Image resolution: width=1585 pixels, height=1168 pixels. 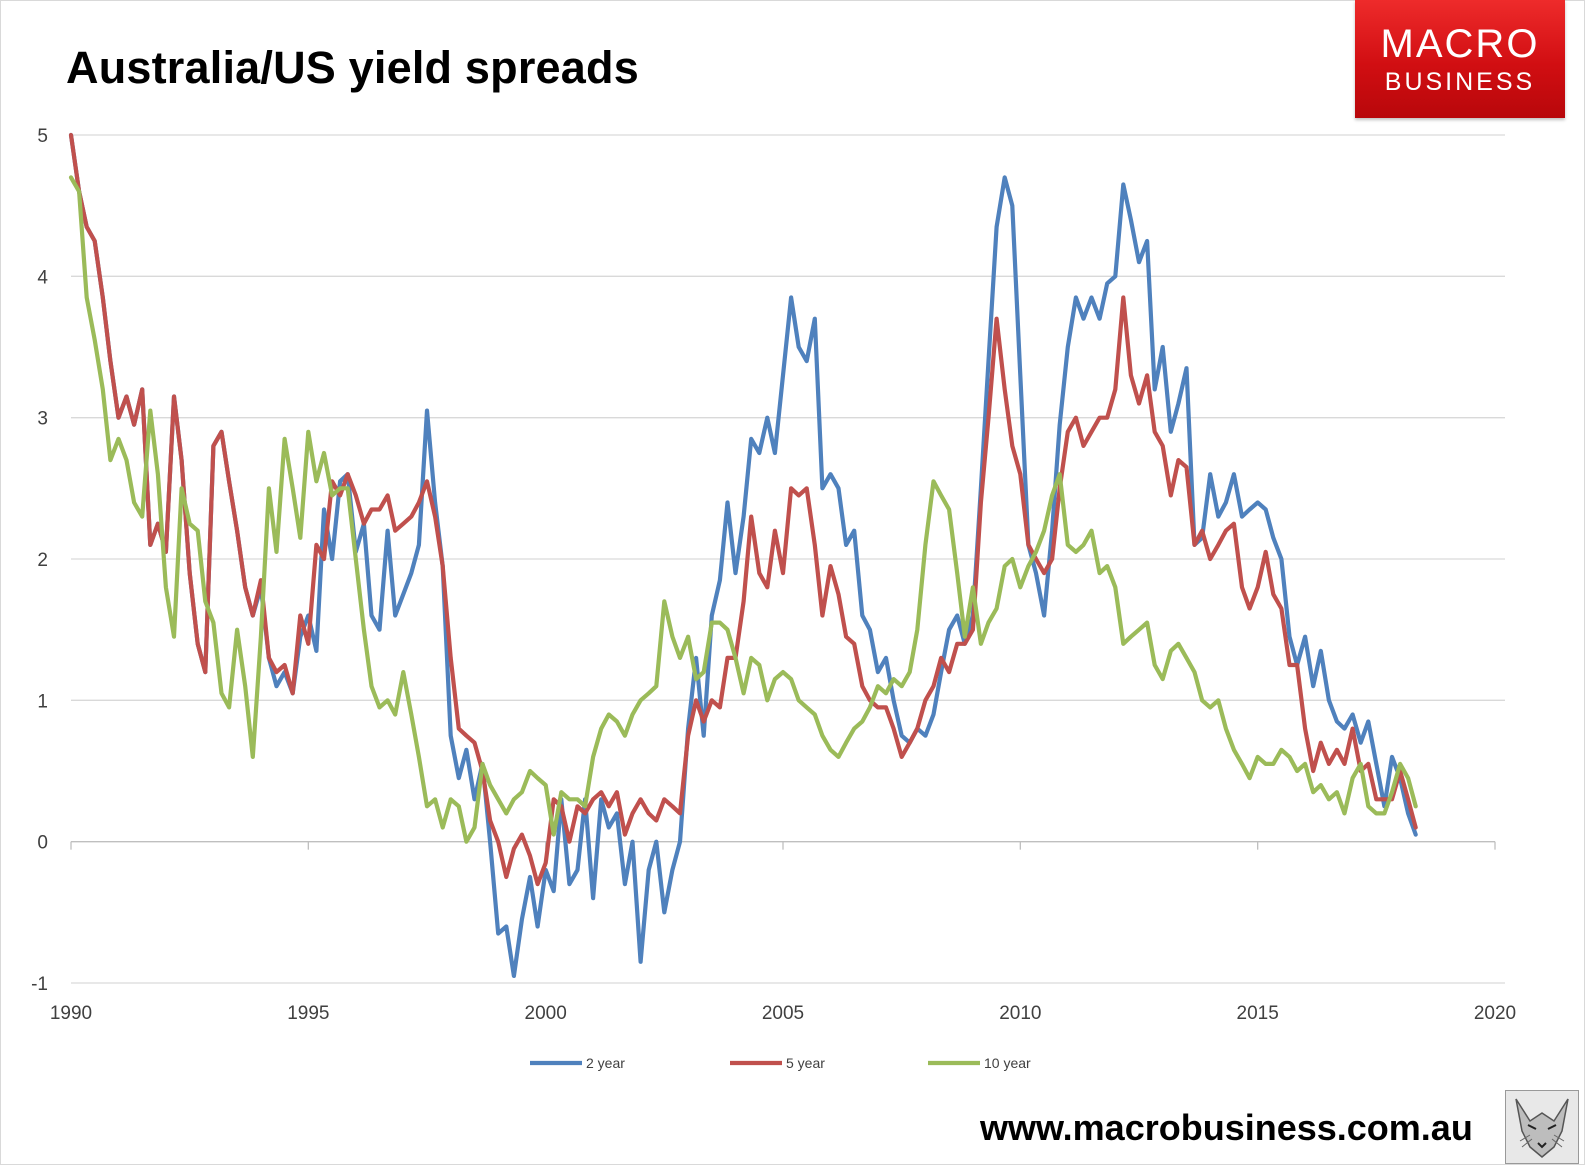 What do you see at coordinates (42, 419) in the screenshot?
I see `y-tick-label: 3` at bounding box center [42, 419].